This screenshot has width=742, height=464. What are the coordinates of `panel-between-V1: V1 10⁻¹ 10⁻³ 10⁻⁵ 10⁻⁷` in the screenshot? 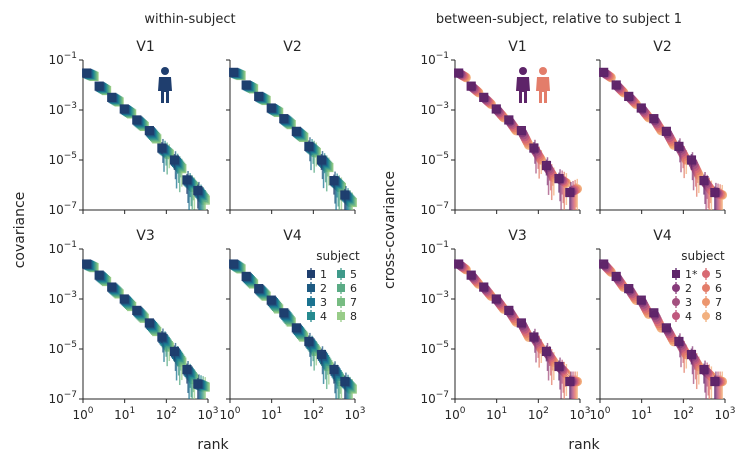 It's located at (501, 128).